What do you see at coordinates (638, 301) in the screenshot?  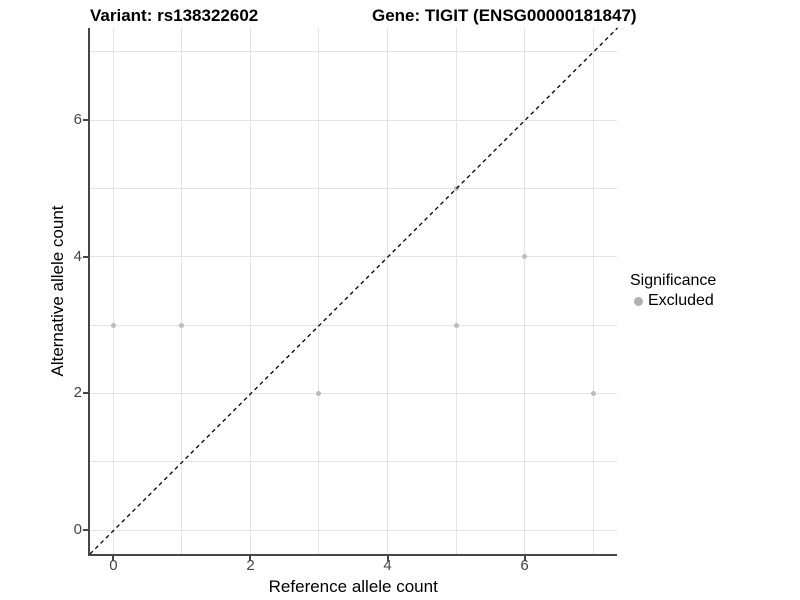 I see `excluded-point-icon` at bounding box center [638, 301].